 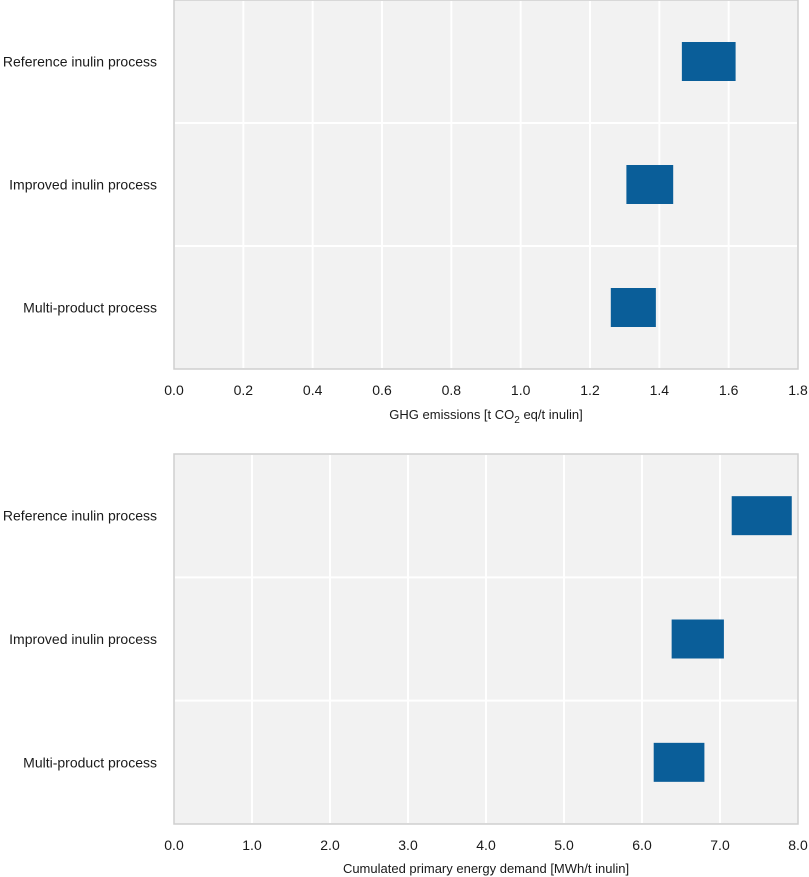 What do you see at coordinates (90, 308) in the screenshot?
I see `ghg-category-label: Multi-product process` at bounding box center [90, 308].